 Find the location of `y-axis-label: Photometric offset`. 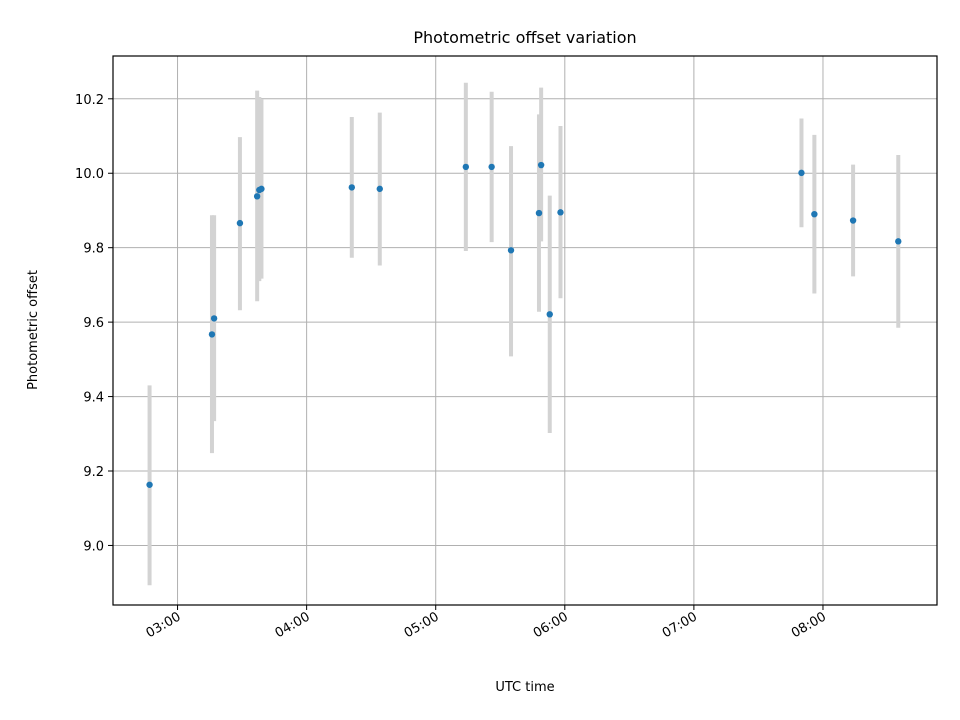

y-axis-label: Photometric offset is located at coordinates (33, 330).